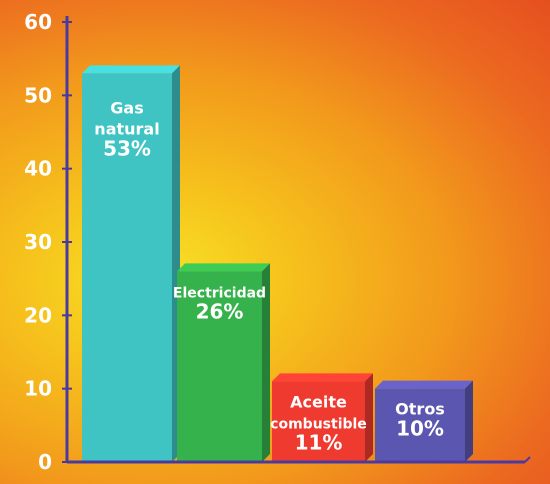 The image size is (550, 484). What do you see at coordinates (127, 148) in the screenshot?
I see `bar-label: 53%` at bounding box center [127, 148].